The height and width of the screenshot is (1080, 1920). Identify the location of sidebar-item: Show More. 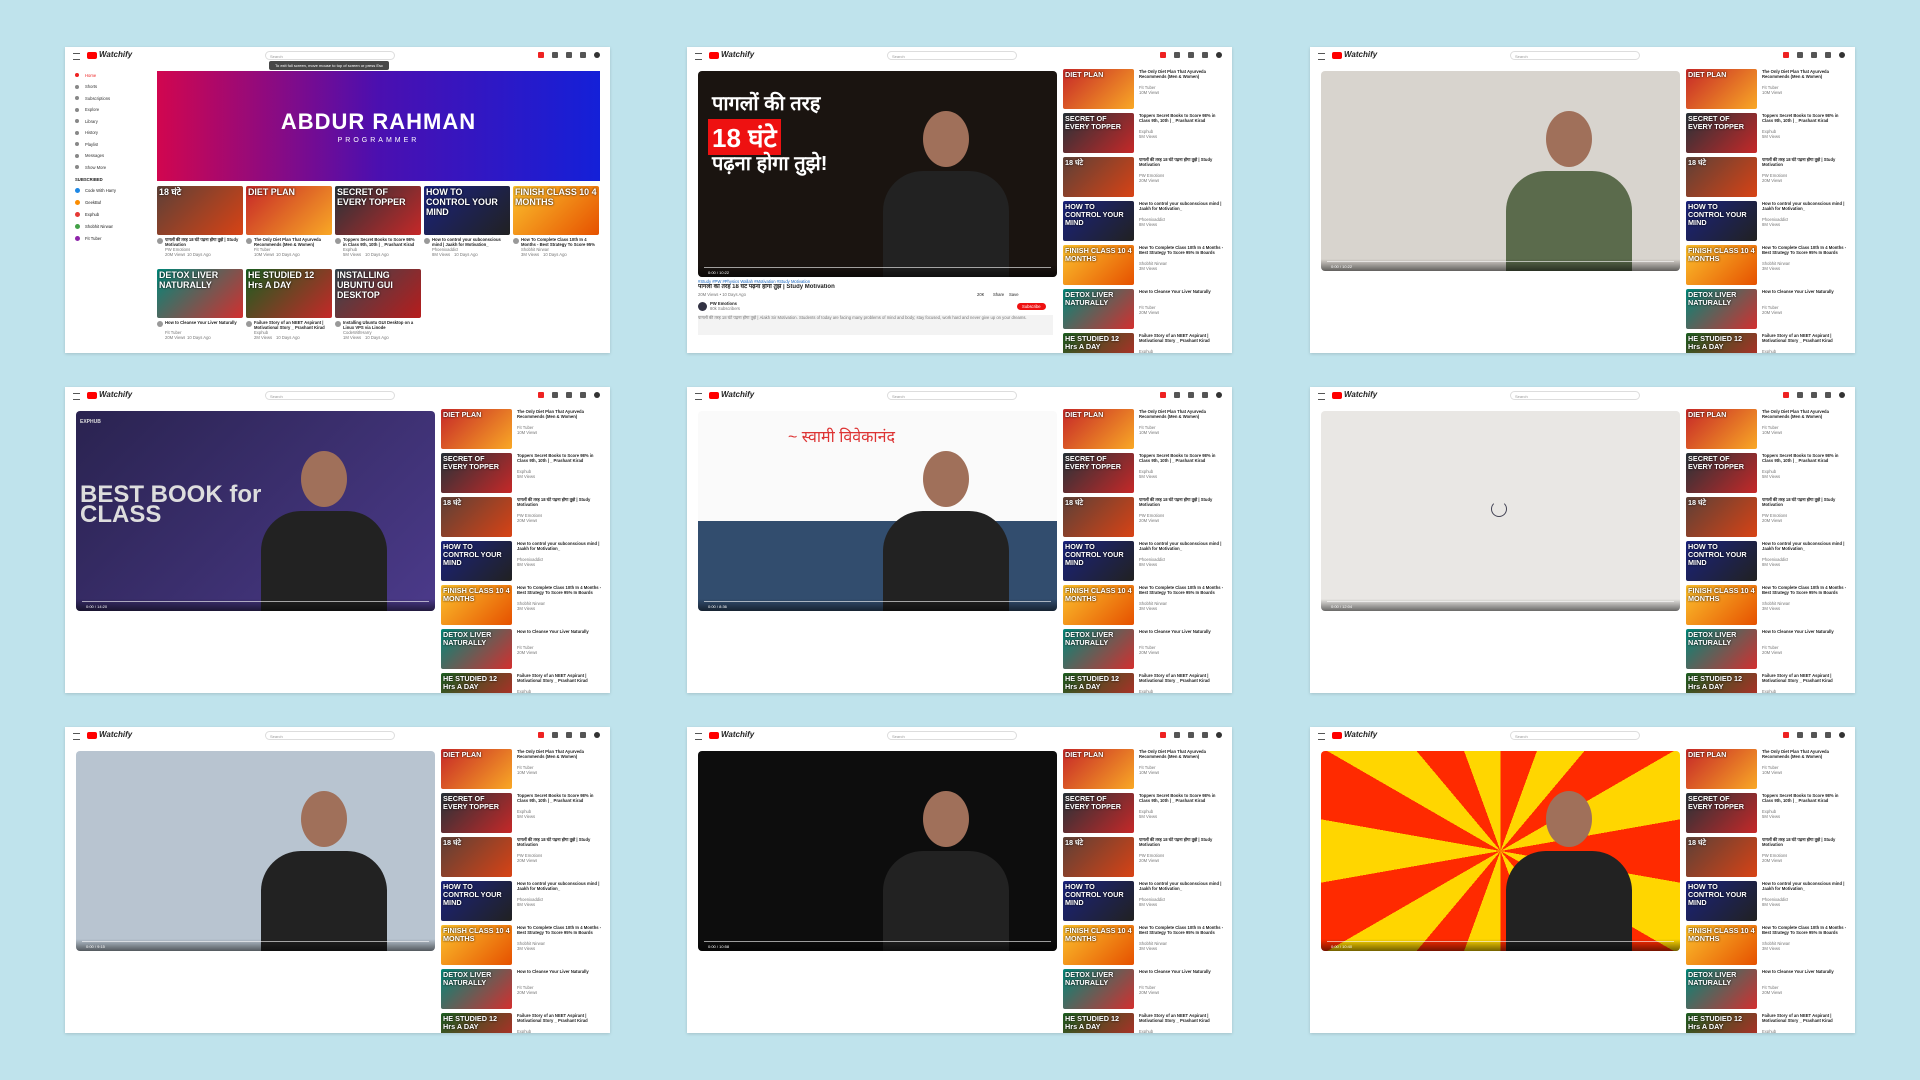
(96, 167).